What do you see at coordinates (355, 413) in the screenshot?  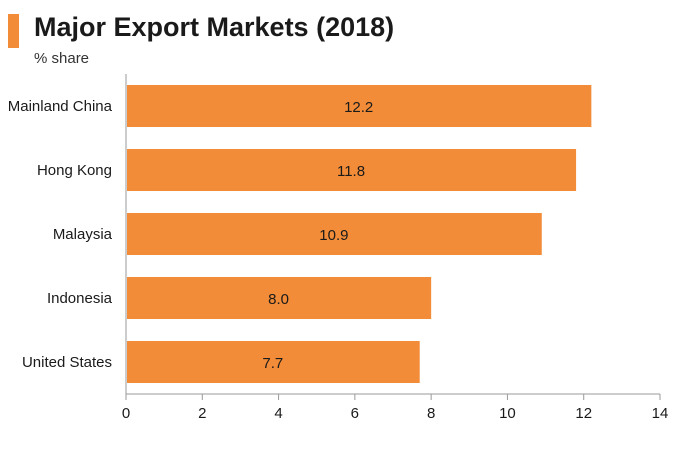 I see `x-tick-label: 6` at bounding box center [355, 413].